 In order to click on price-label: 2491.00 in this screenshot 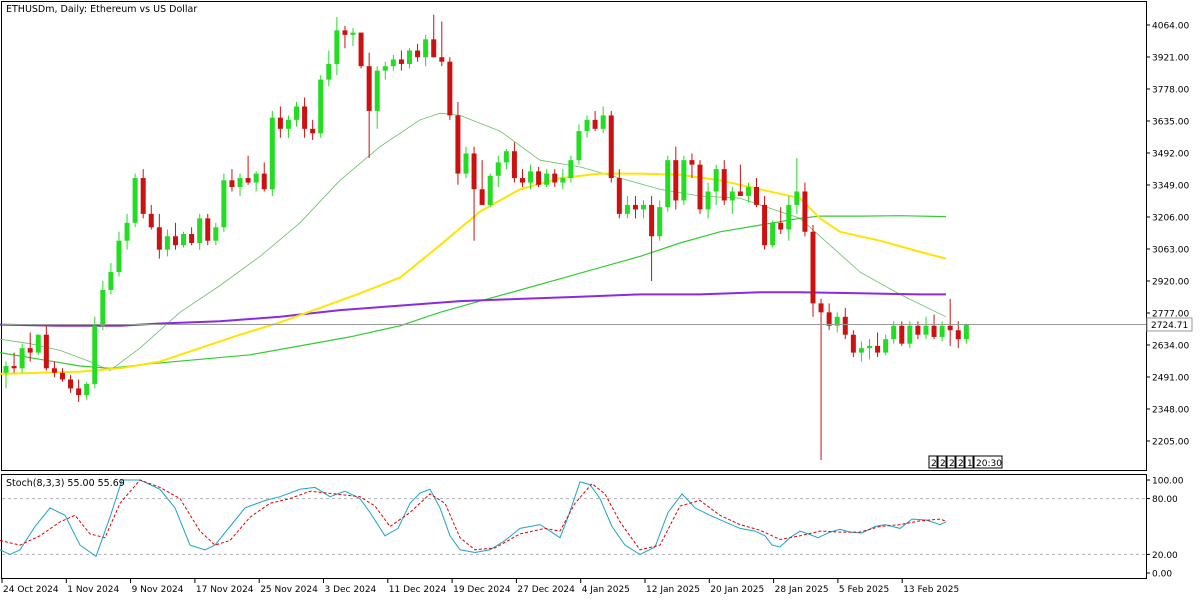, I will do `click(1170, 379)`.